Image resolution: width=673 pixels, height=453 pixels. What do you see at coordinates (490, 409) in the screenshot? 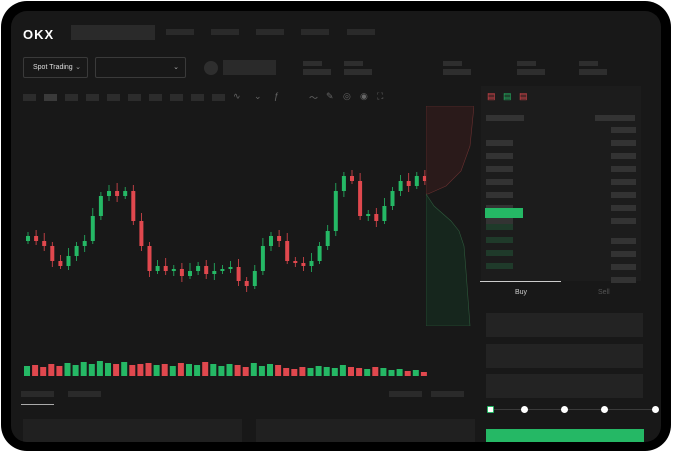
I see `slider-handle` at bounding box center [490, 409].